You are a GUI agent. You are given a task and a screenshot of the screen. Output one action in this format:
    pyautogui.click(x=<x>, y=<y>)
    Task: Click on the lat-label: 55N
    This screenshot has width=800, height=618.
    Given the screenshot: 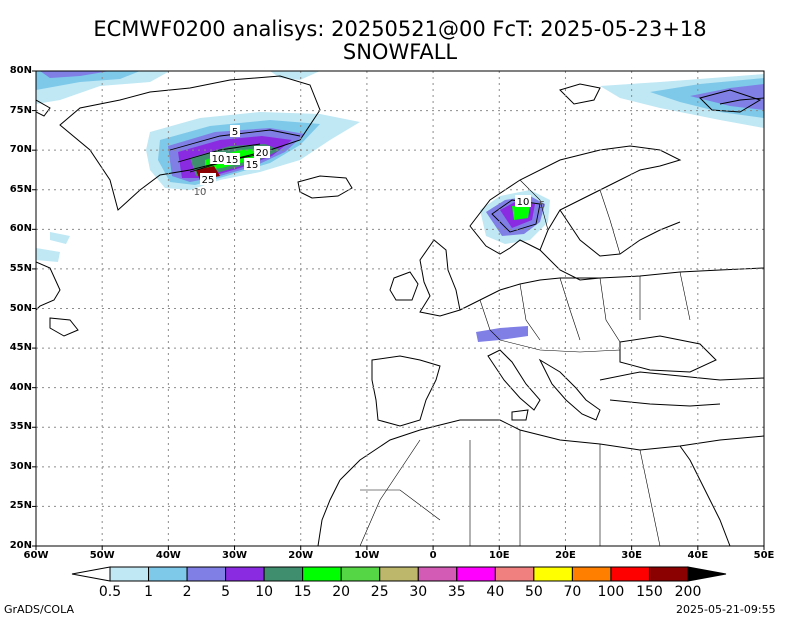 What is the action you would take?
    pyautogui.click(x=20, y=268)
    